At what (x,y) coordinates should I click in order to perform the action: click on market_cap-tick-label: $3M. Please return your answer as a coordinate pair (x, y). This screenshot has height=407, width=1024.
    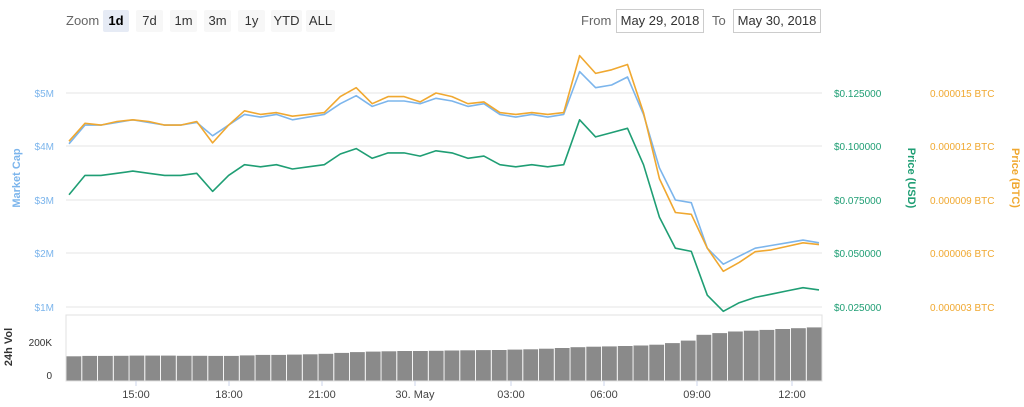
    Looking at the image, I should click on (44, 201).